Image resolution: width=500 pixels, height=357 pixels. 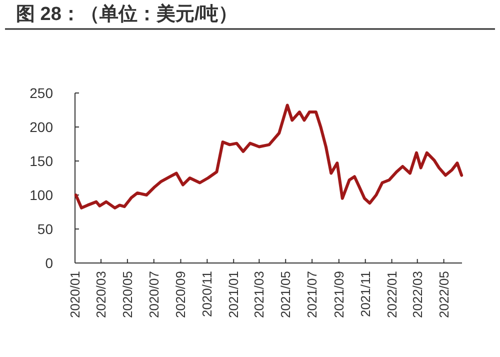 What do you see at coordinates (42, 93) in the screenshot?
I see `y-tick-label: 250` at bounding box center [42, 93].